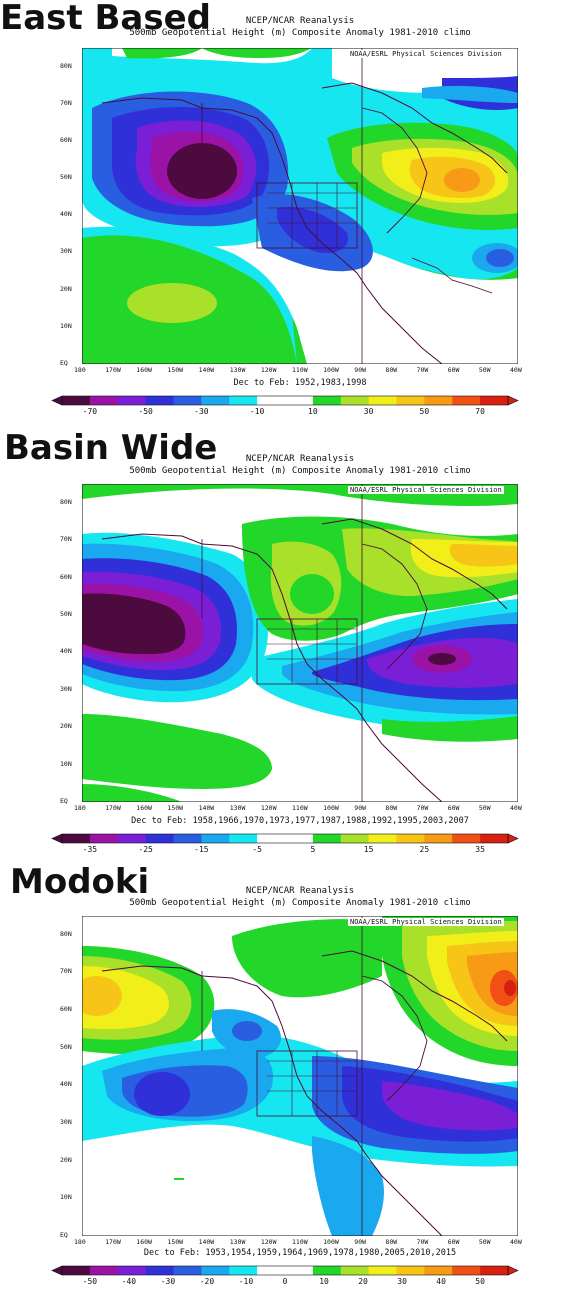 Image resolution: width=565 pixels, height=1296 pixels. I want to click on colorbar-tick-label: 0, so click(285, 1281).